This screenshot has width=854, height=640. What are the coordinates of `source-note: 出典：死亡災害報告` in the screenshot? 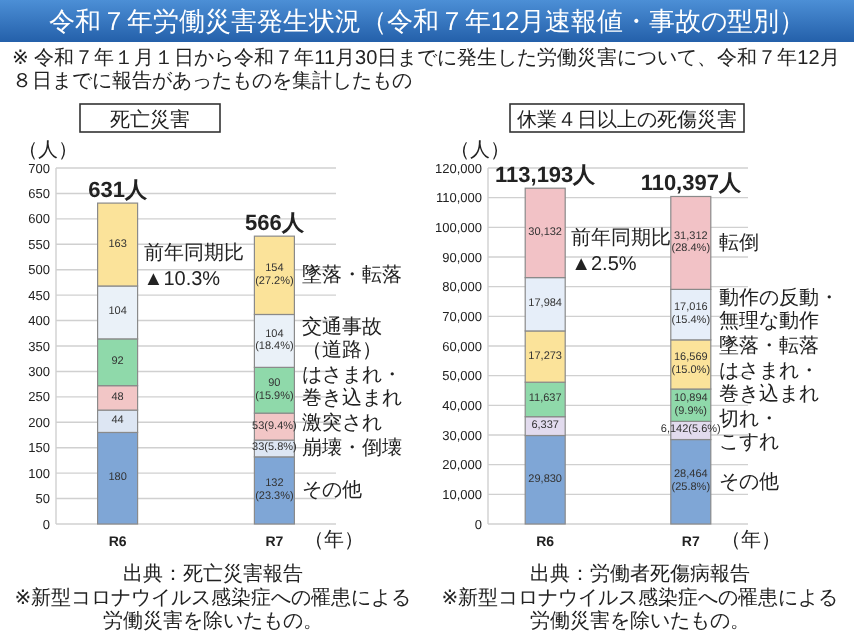 It's located at (213, 574).